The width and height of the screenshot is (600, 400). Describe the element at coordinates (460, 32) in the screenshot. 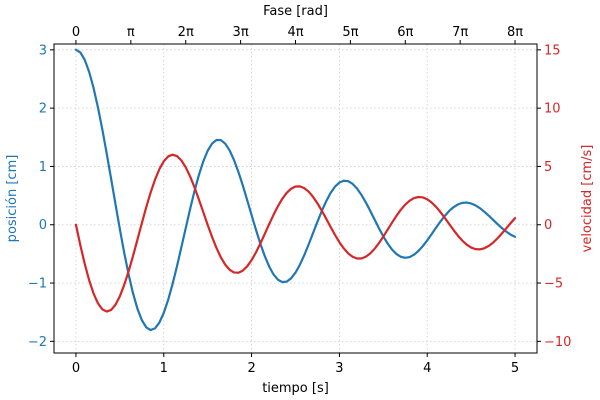

I see `top-tick-label: 7π` at that location.